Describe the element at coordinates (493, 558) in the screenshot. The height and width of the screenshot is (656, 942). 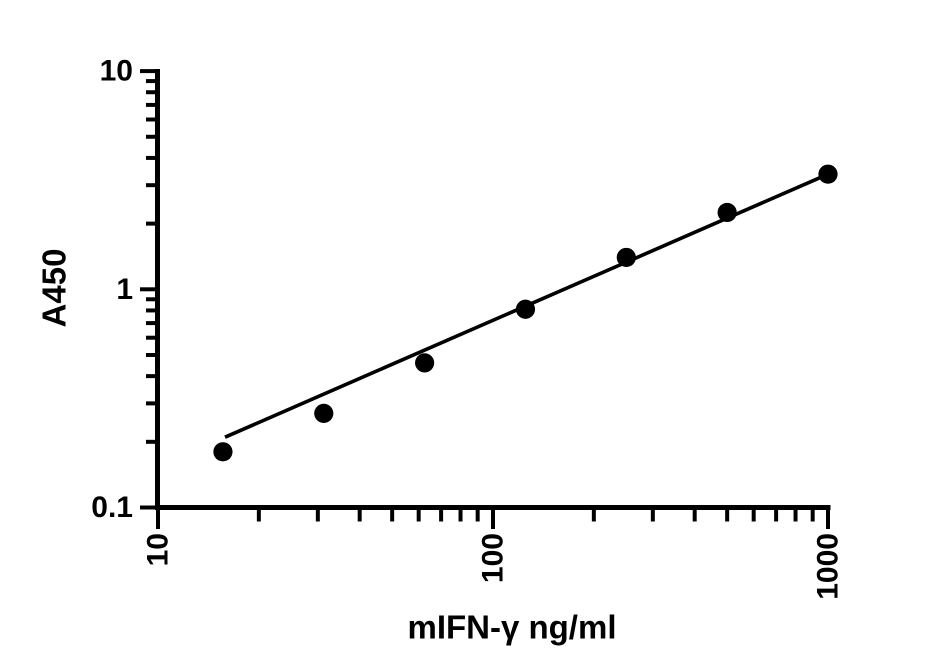
I see `x-tick-label: 100` at that location.